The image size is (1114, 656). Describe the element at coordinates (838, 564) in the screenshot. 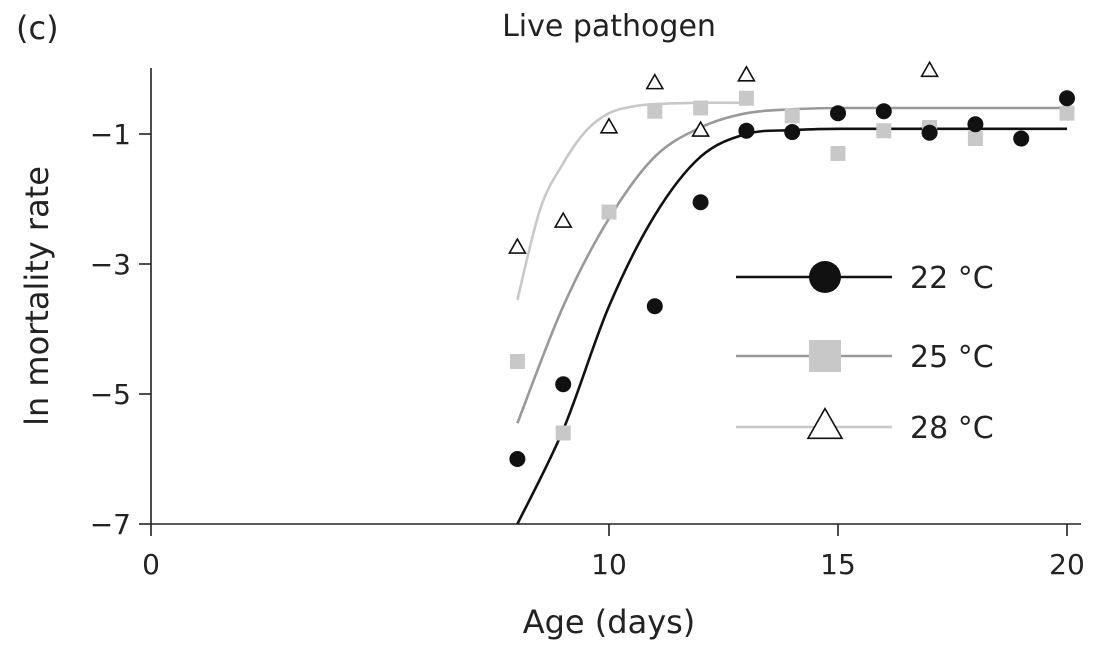

I see `x-tick-label: 15` at that location.